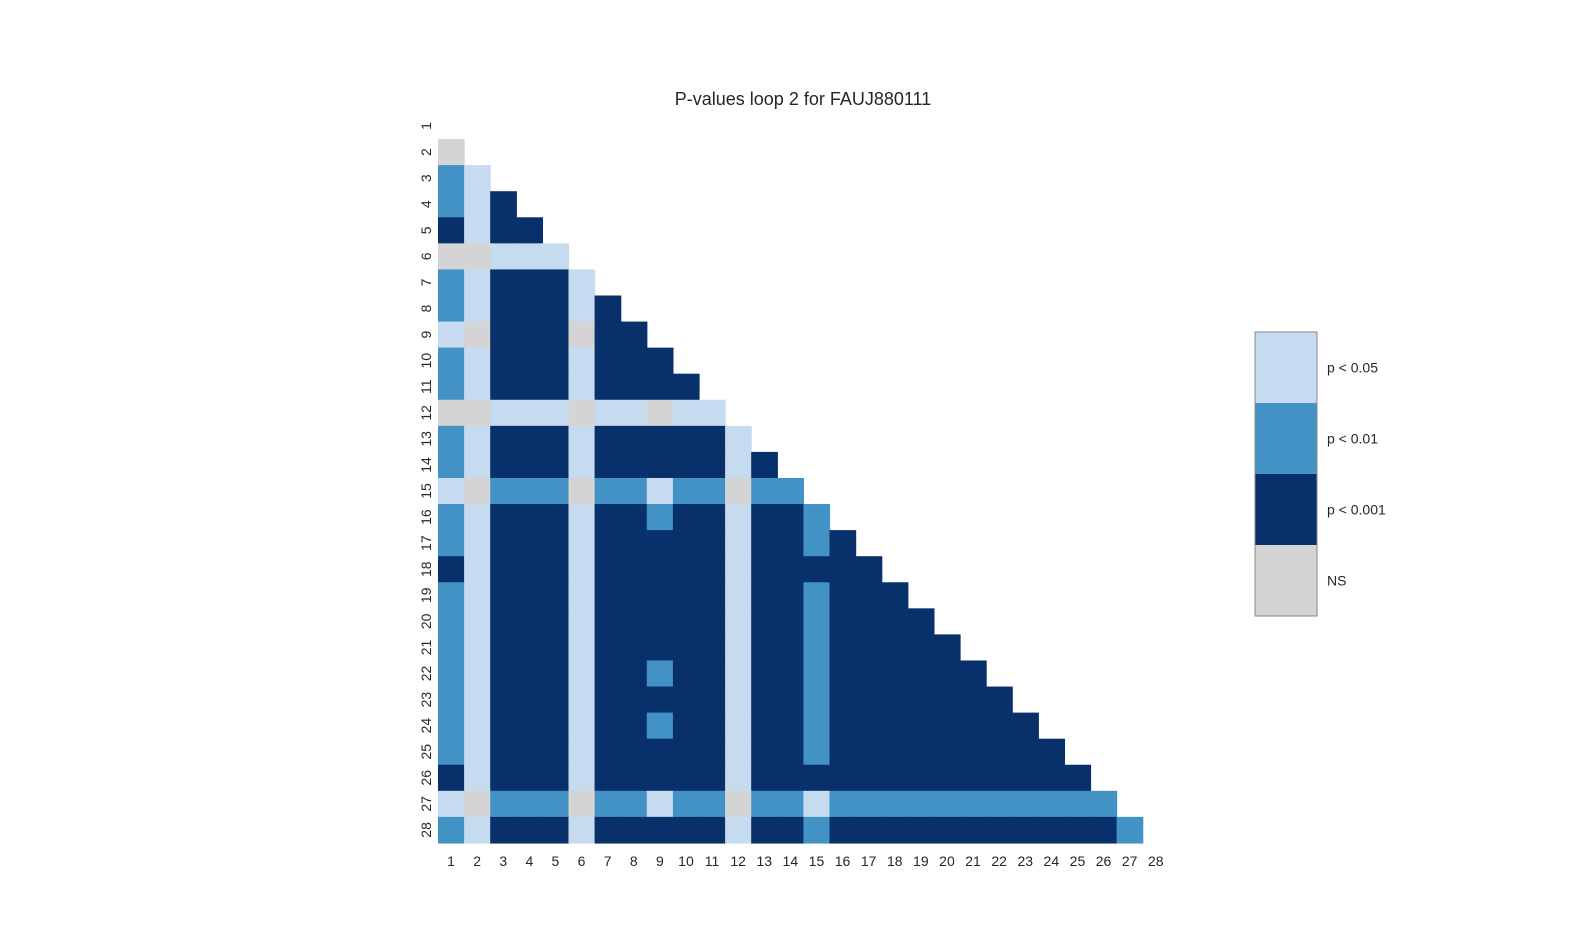  What do you see at coordinates (869, 861) in the screenshot?
I see `x-tick-label: 17` at bounding box center [869, 861].